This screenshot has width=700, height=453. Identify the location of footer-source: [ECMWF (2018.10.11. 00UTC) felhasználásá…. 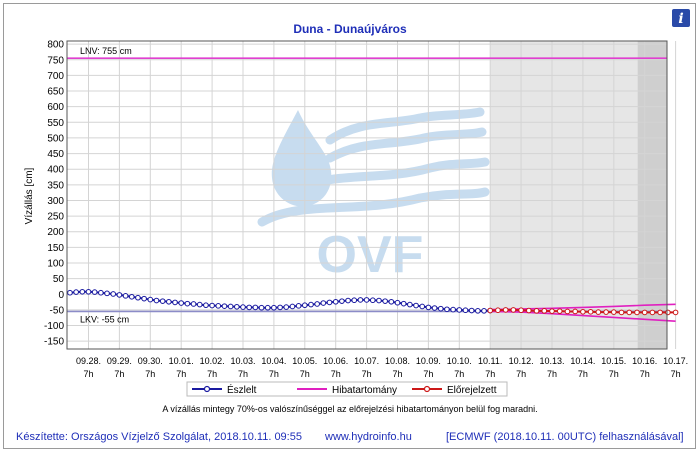
(565, 437).